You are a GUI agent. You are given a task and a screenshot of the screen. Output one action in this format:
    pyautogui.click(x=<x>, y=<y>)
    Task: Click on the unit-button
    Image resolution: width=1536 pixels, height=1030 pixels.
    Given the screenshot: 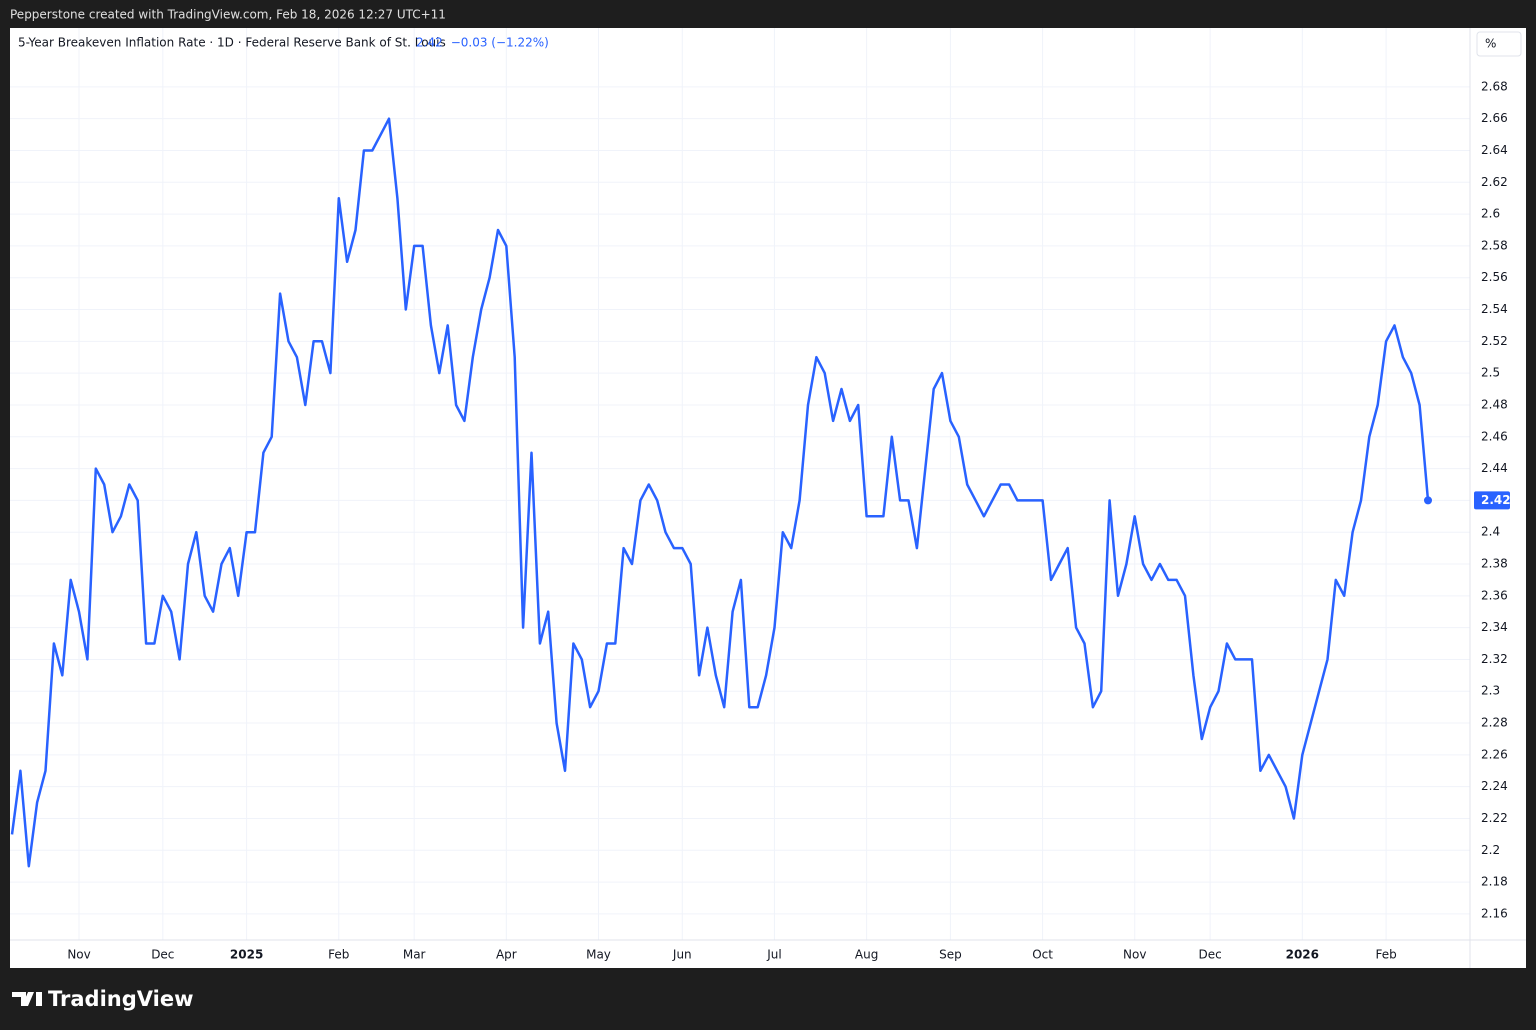 What is the action you would take?
    pyautogui.click(x=1499, y=44)
    